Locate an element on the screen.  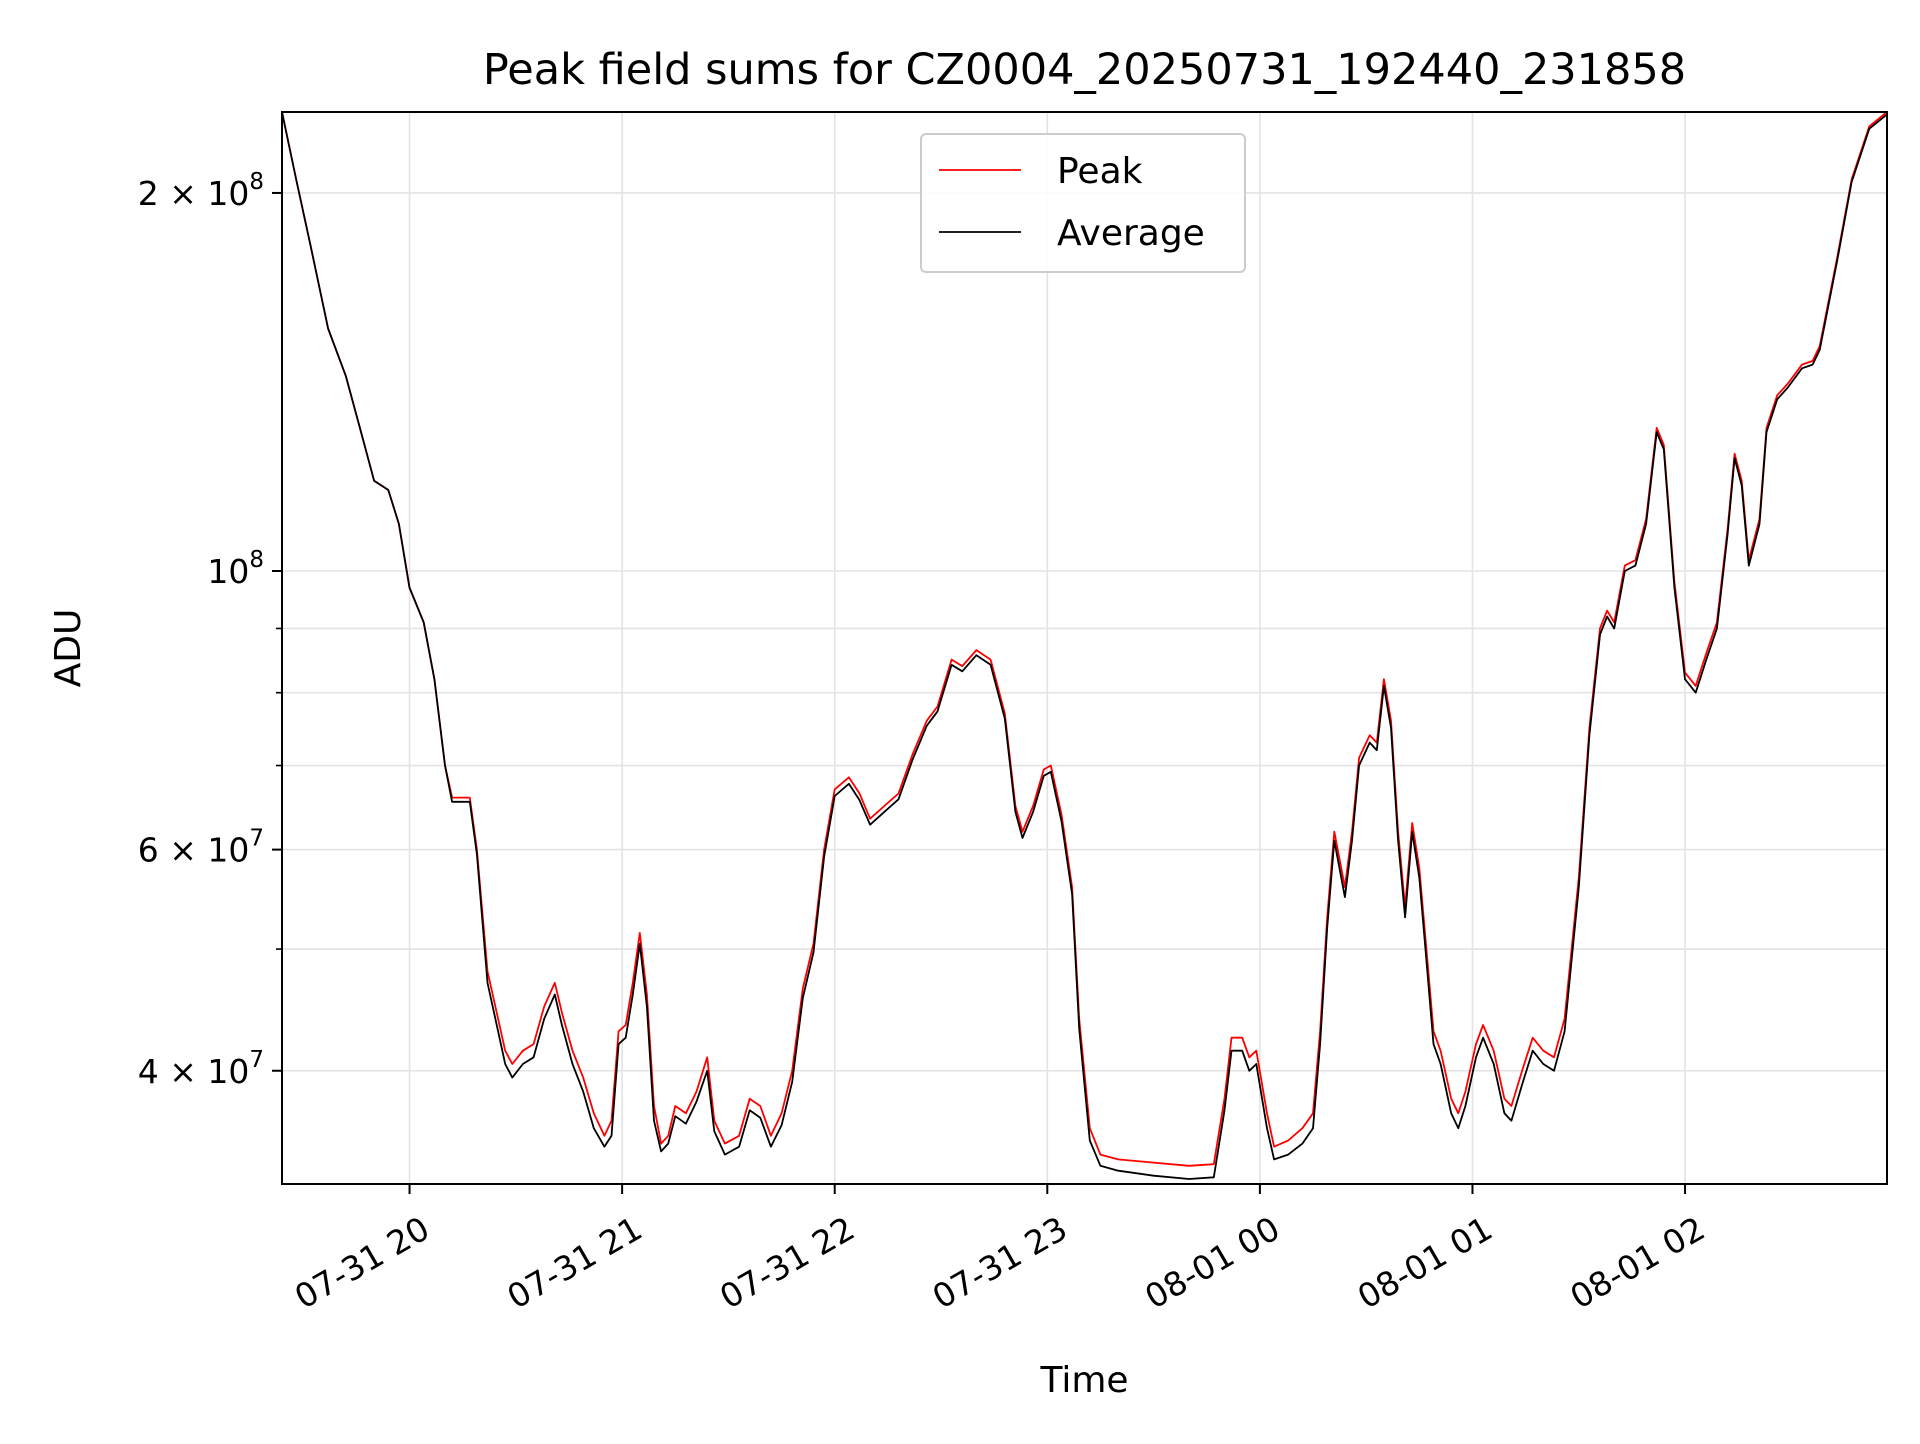
y-tick-mantissa: 10 is located at coordinates (228, 571).